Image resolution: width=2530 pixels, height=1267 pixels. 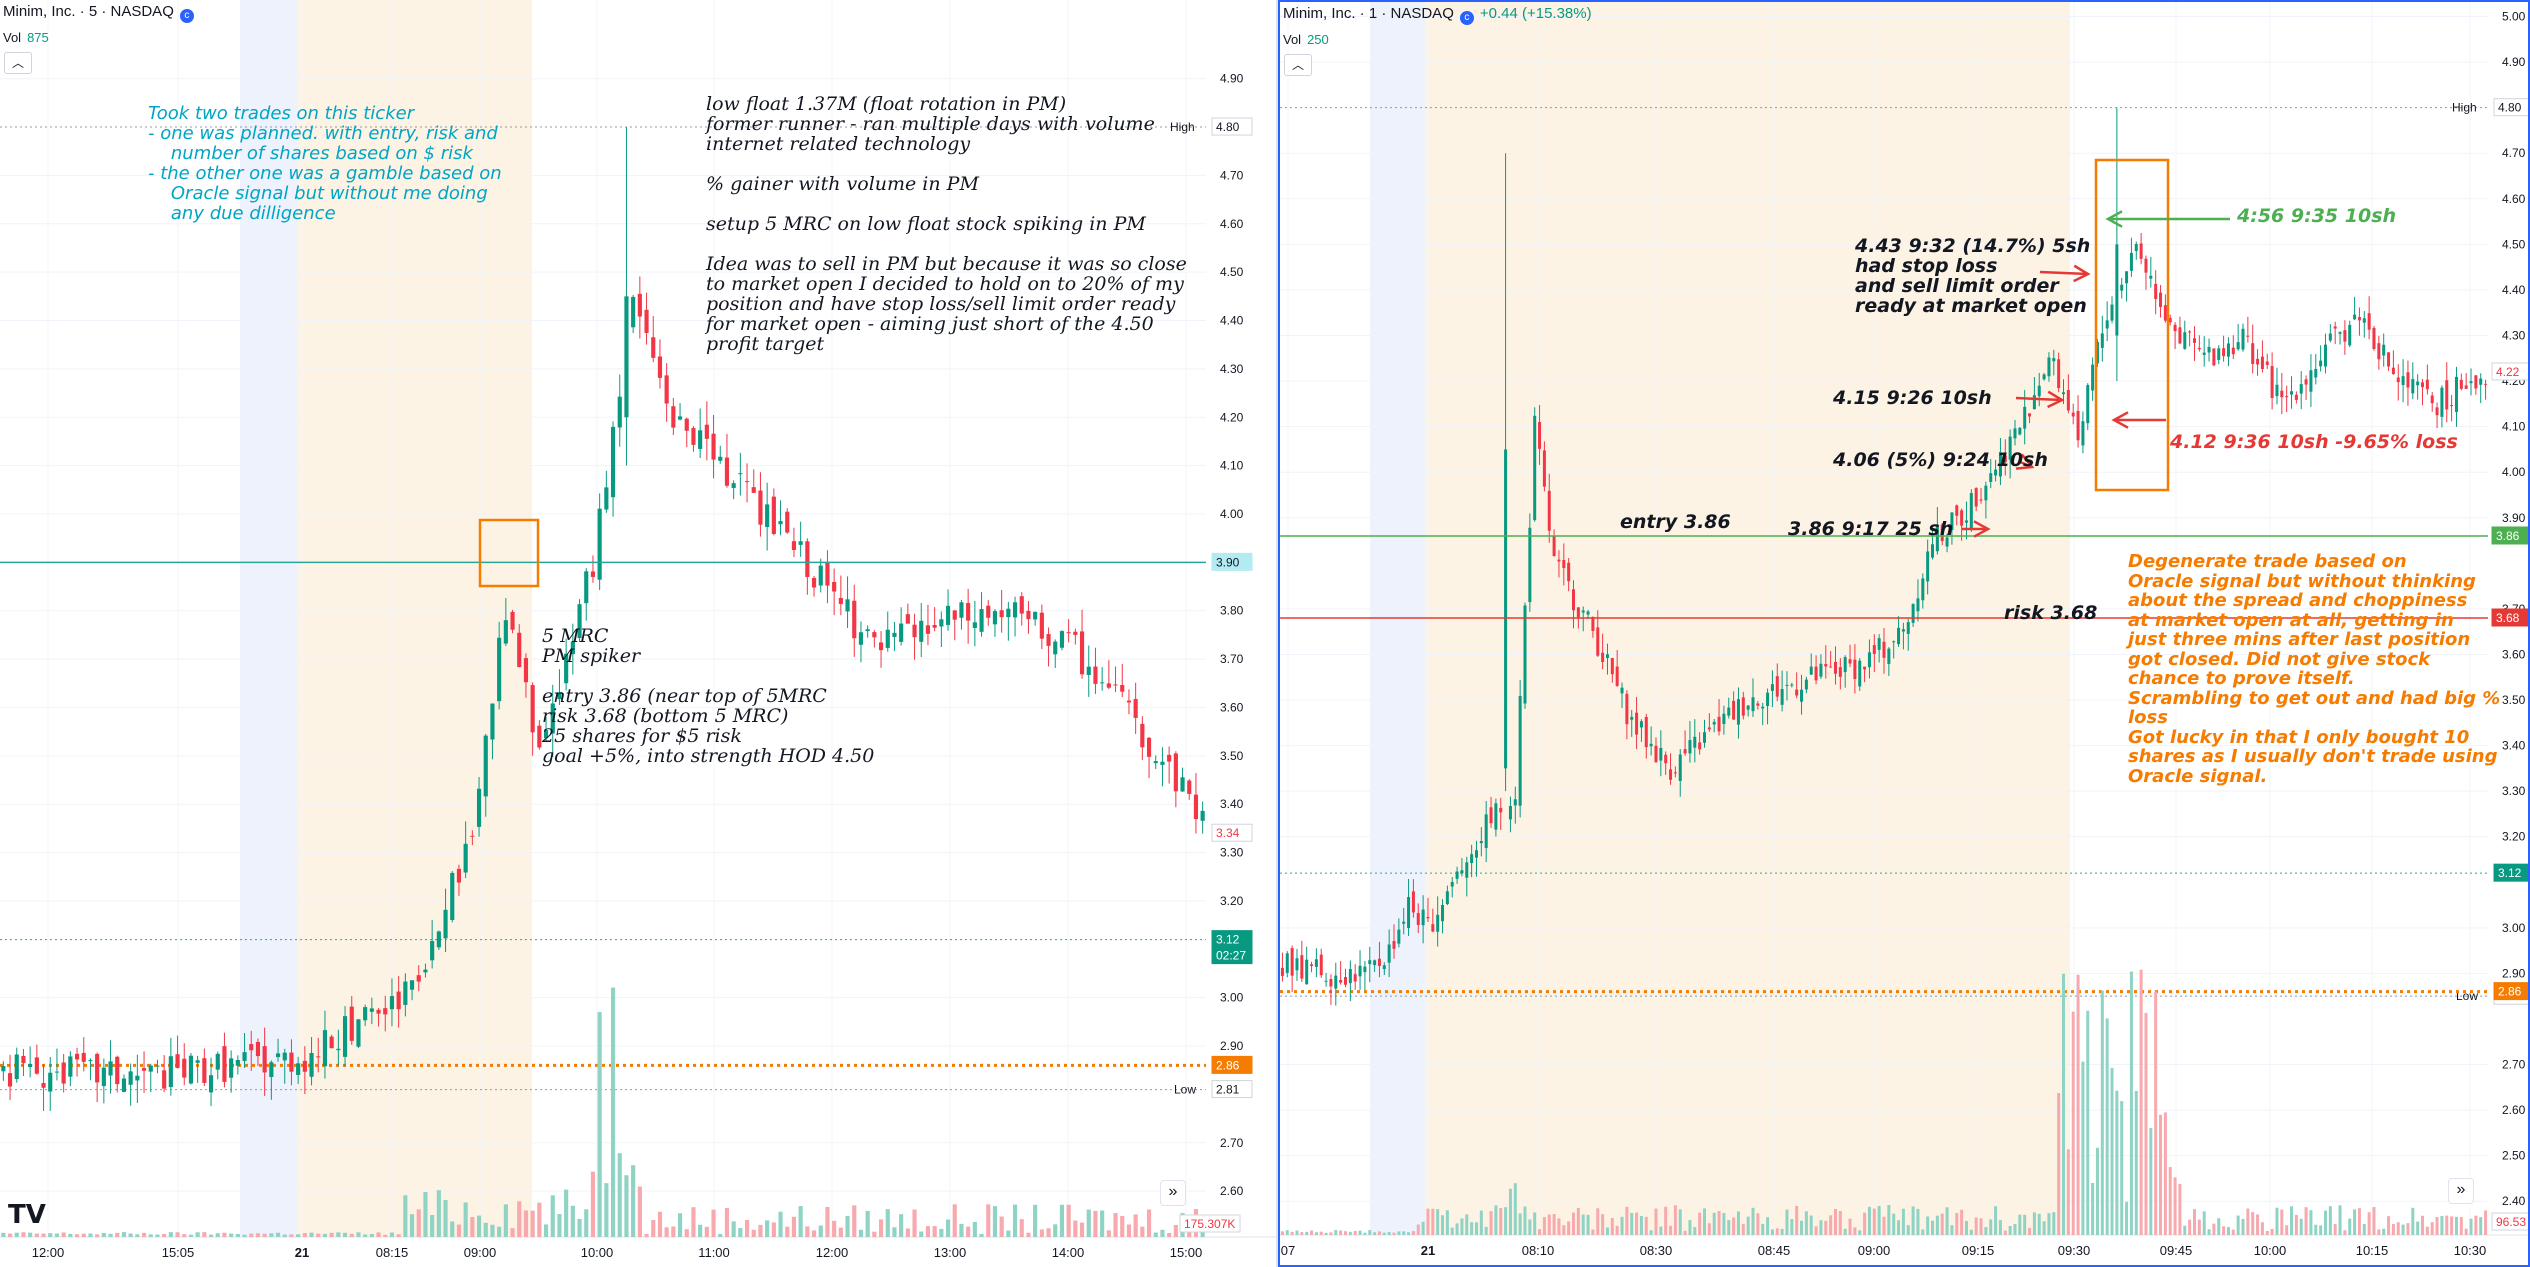 What do you see at coordinates (832, 1252) in the screenshot?
I see `left-time-tick: 12:00` at bounding box center [832, 1252].